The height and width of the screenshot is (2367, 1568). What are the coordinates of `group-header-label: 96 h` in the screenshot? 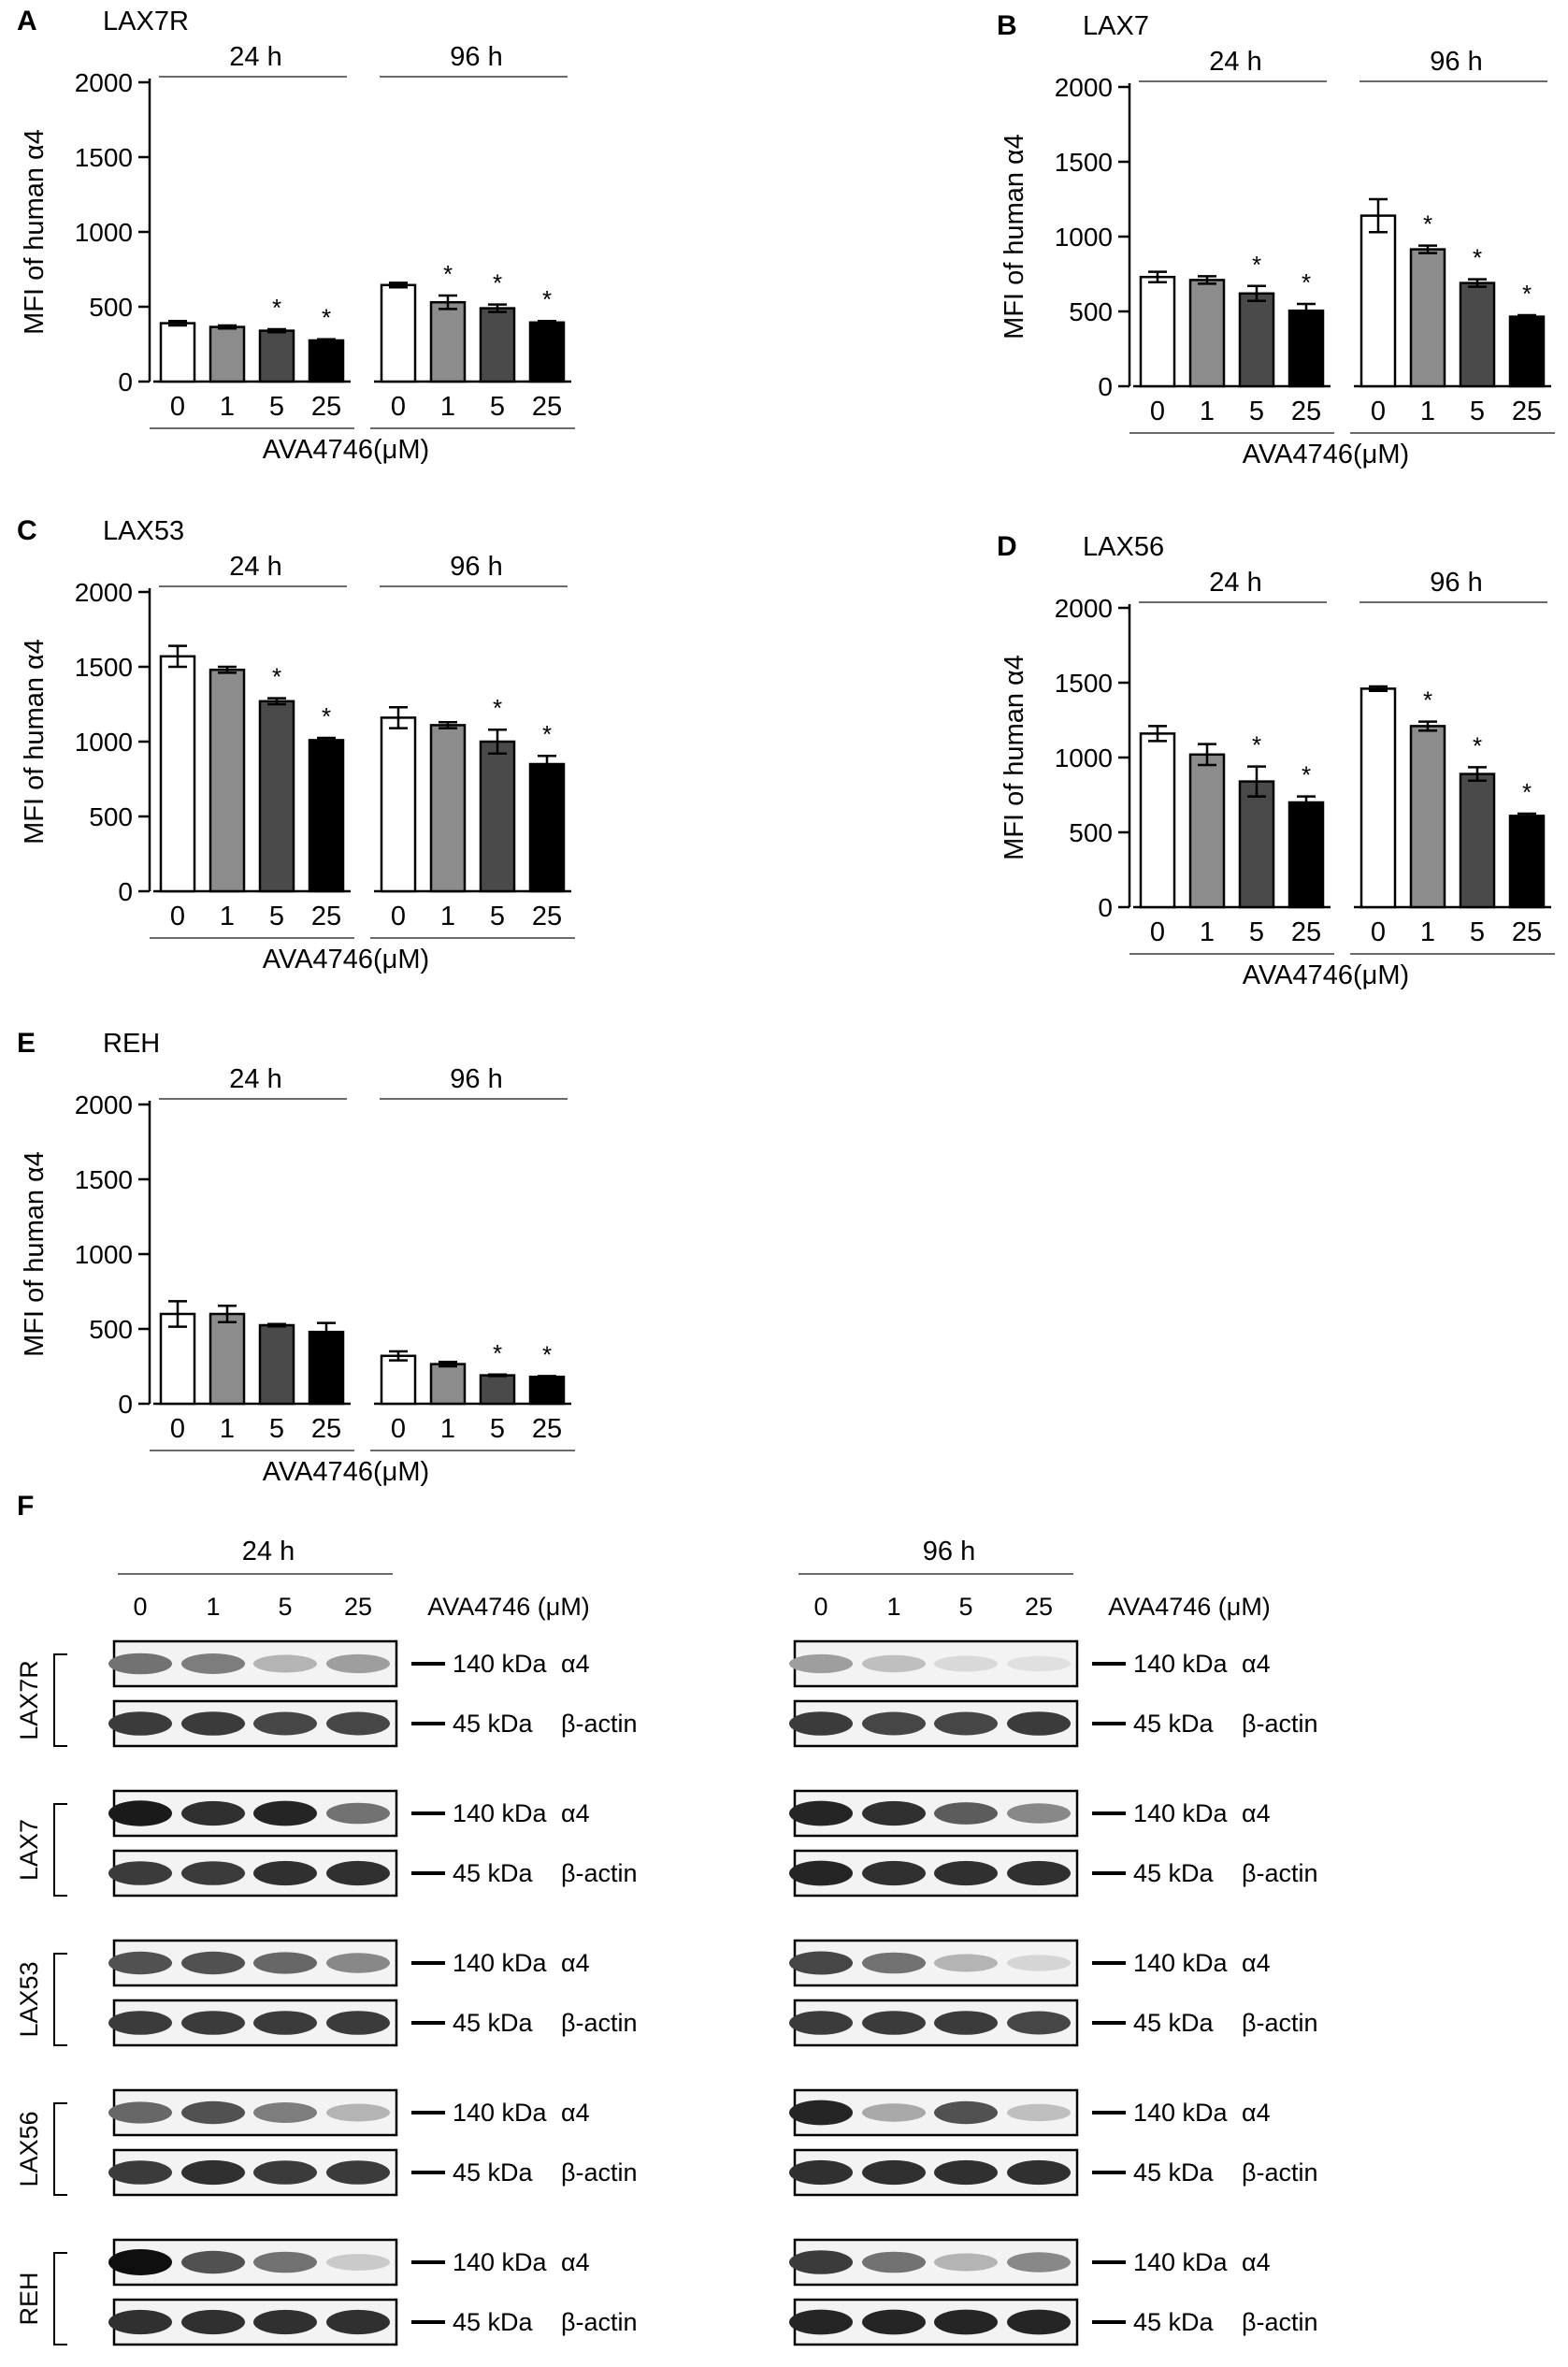 It's located at (476, 57).